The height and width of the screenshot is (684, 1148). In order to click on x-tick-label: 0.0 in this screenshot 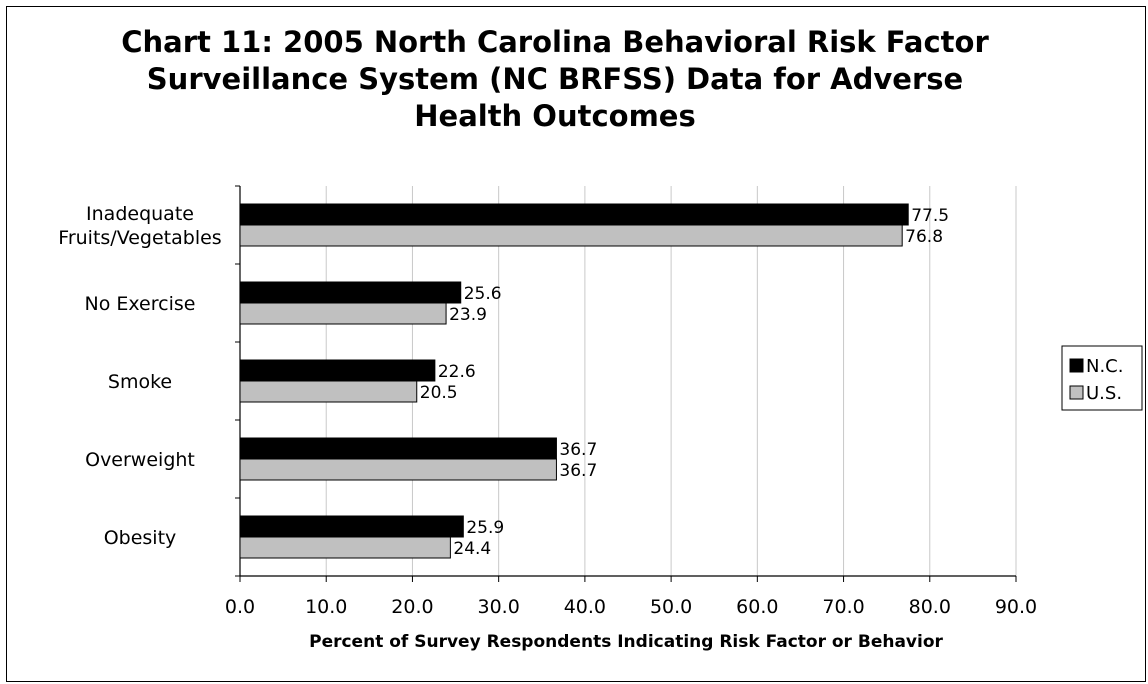, I will do `click(240, 607)`.